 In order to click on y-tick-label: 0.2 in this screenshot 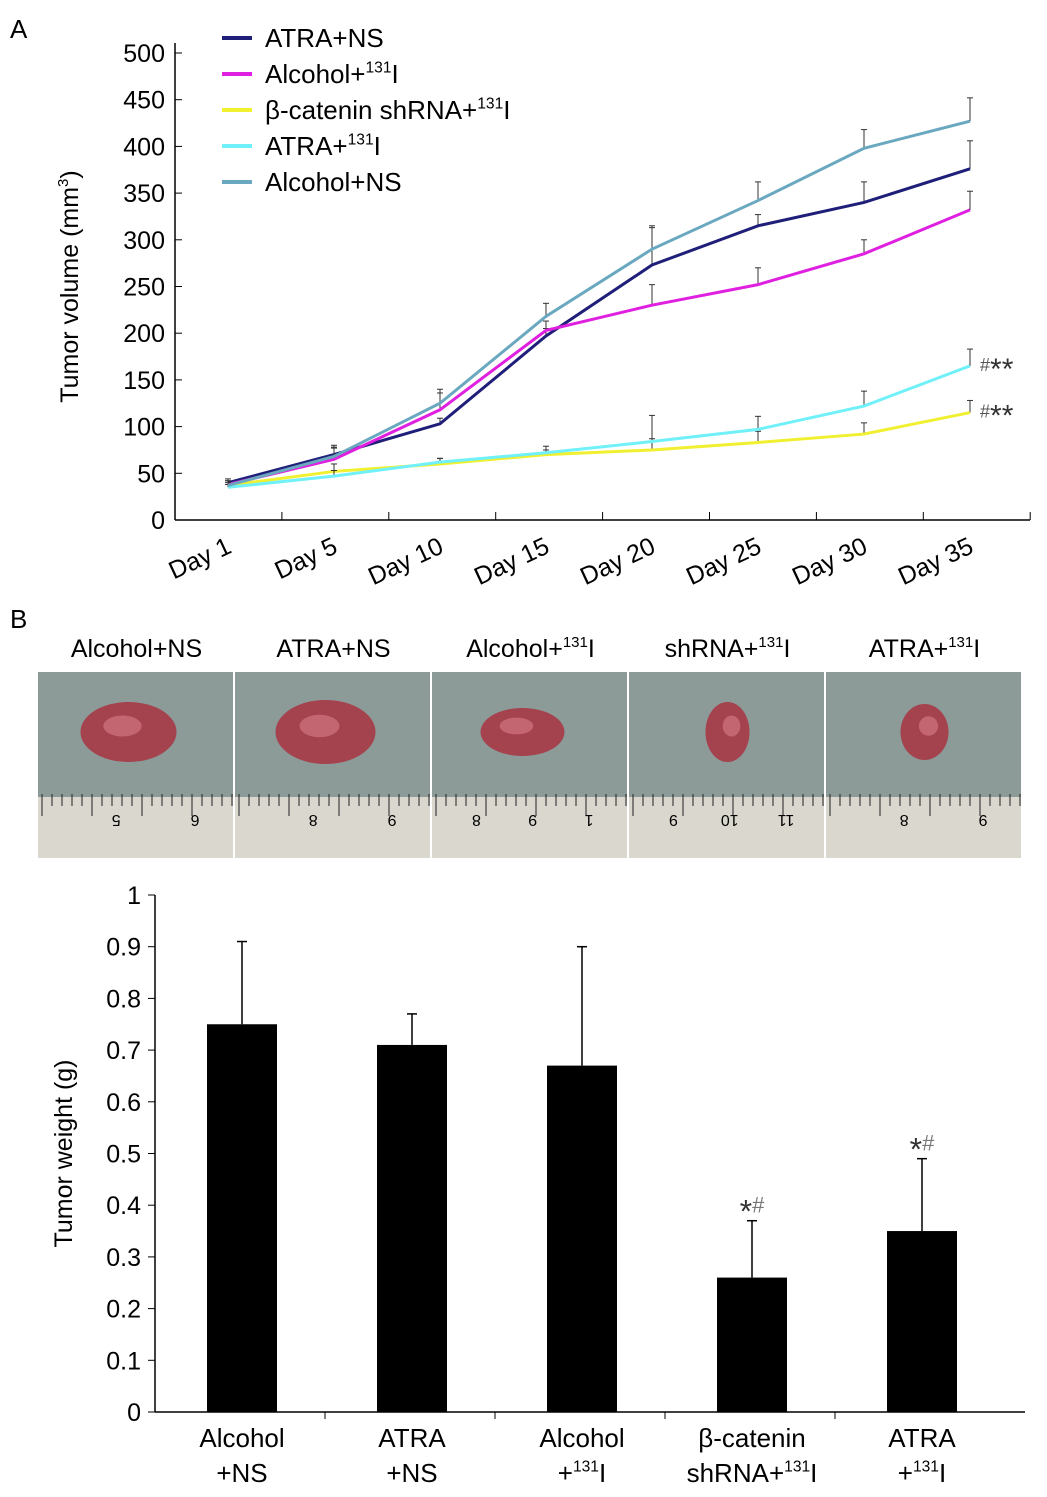, I will do `click(123, 1310)`.